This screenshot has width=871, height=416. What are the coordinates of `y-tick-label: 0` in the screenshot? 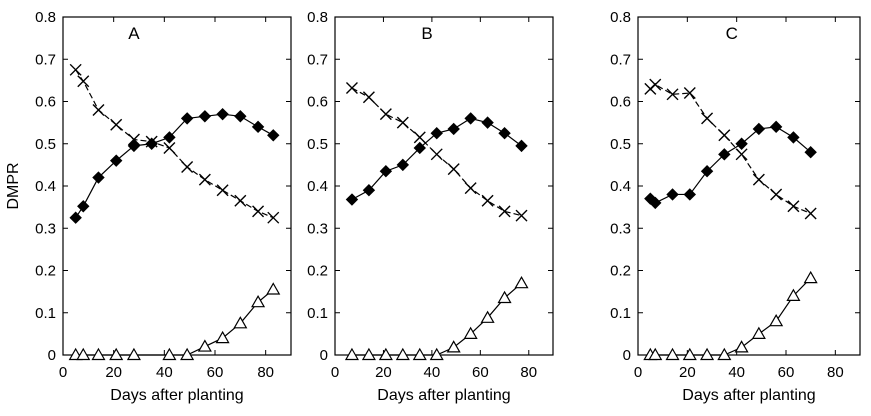 It's located at (52, 355).